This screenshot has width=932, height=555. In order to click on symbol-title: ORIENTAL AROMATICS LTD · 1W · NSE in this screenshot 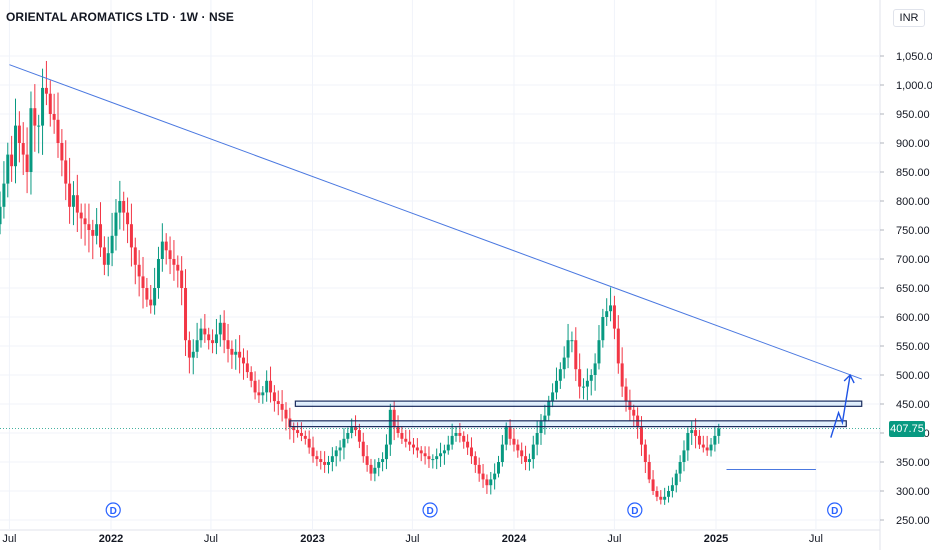, I will do `click(120, 17)`.